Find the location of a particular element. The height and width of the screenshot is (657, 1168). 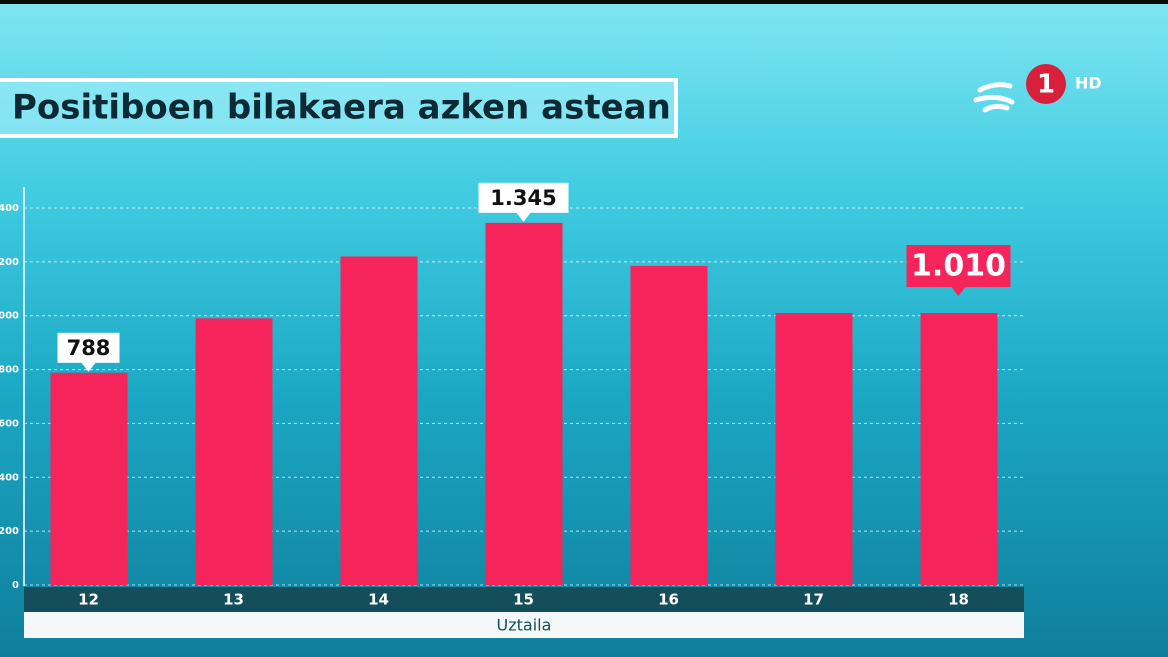

y-tick-label: 400 is located at coordinates (9, 477).